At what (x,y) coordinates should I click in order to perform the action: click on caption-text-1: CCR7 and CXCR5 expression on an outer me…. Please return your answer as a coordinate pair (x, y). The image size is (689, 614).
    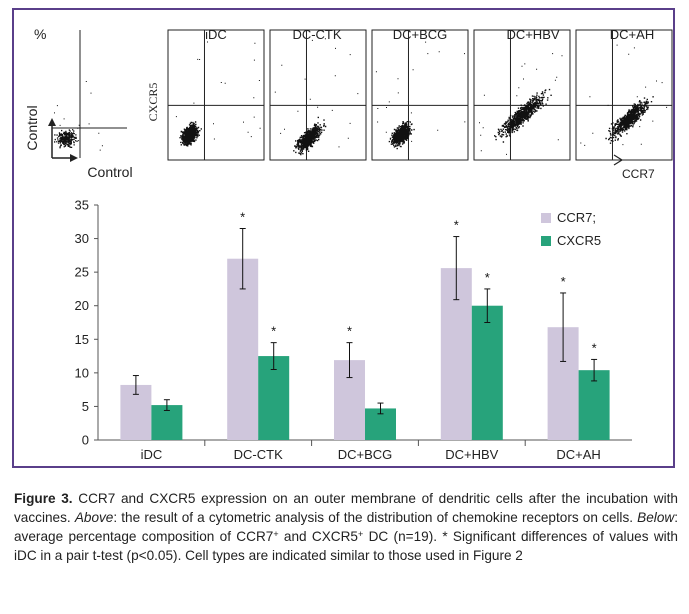
    Looking at the image, I should click on (346, 508).